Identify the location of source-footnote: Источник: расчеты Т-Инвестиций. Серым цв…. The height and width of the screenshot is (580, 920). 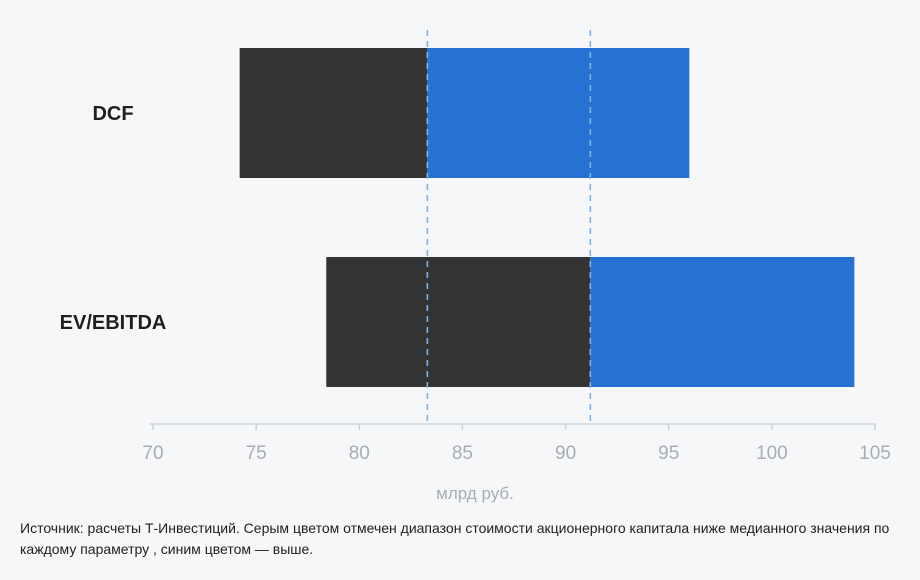
(455, 538).